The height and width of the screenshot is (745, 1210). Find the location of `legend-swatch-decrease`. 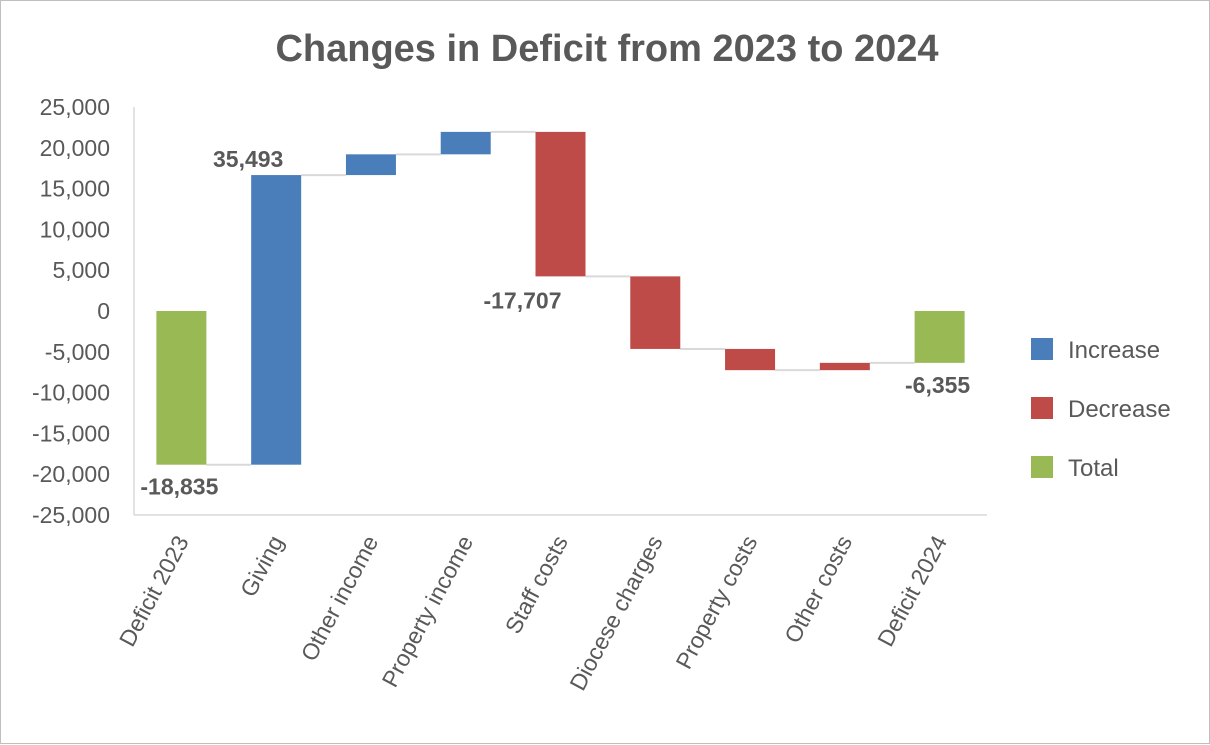

legend-swatch-decrease is located at coordinates (1042, 408).